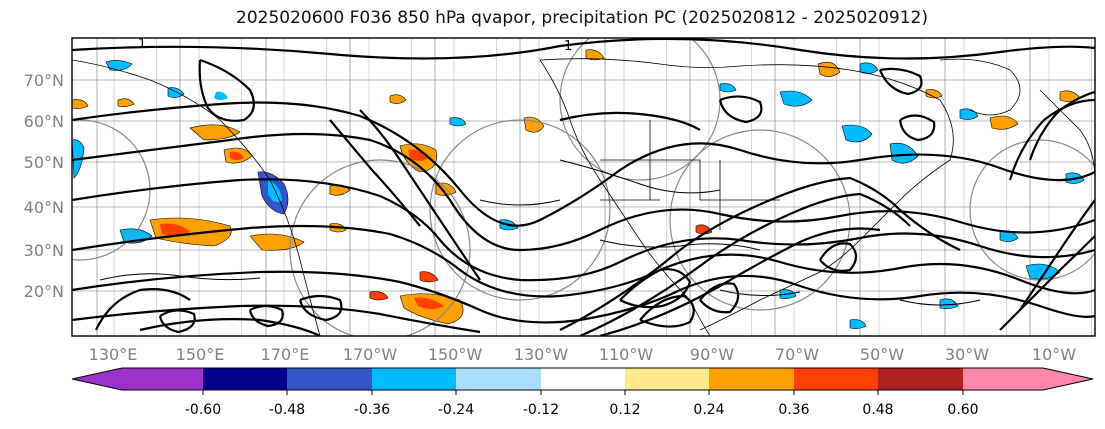 This screenshot has width=1105, height=429. I want to click on colorbar-tick-label: -0.60, so click(203, 410).